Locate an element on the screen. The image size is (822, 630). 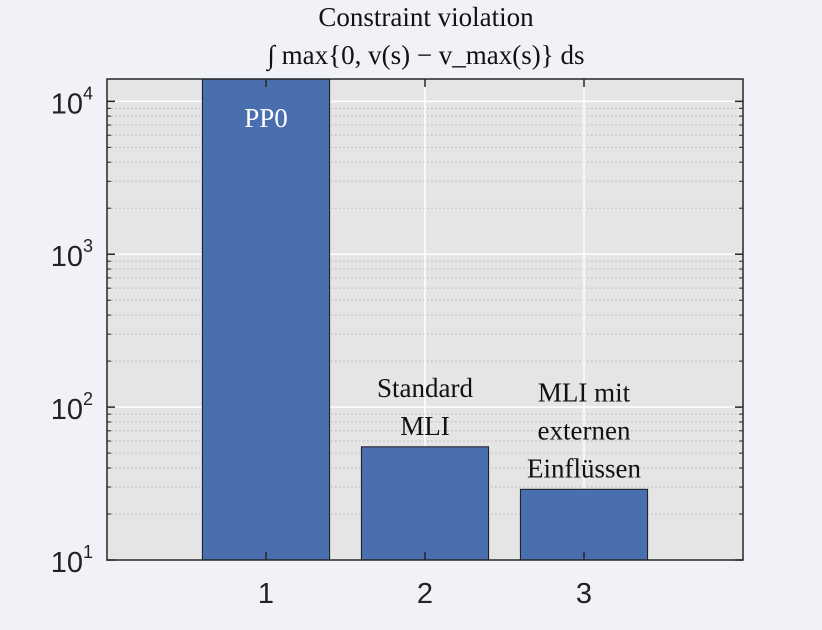
bar-annotation-label: MLI is located at coordinates (425, 426).